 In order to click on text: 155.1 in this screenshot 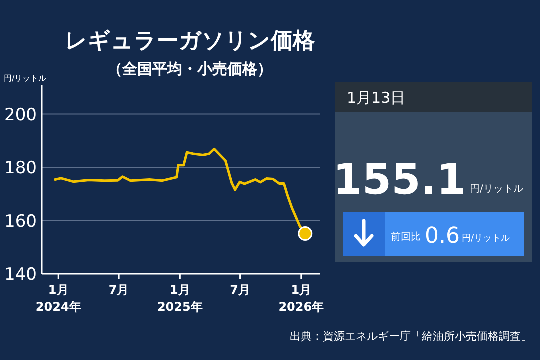, I will do `click(399, 179)`.